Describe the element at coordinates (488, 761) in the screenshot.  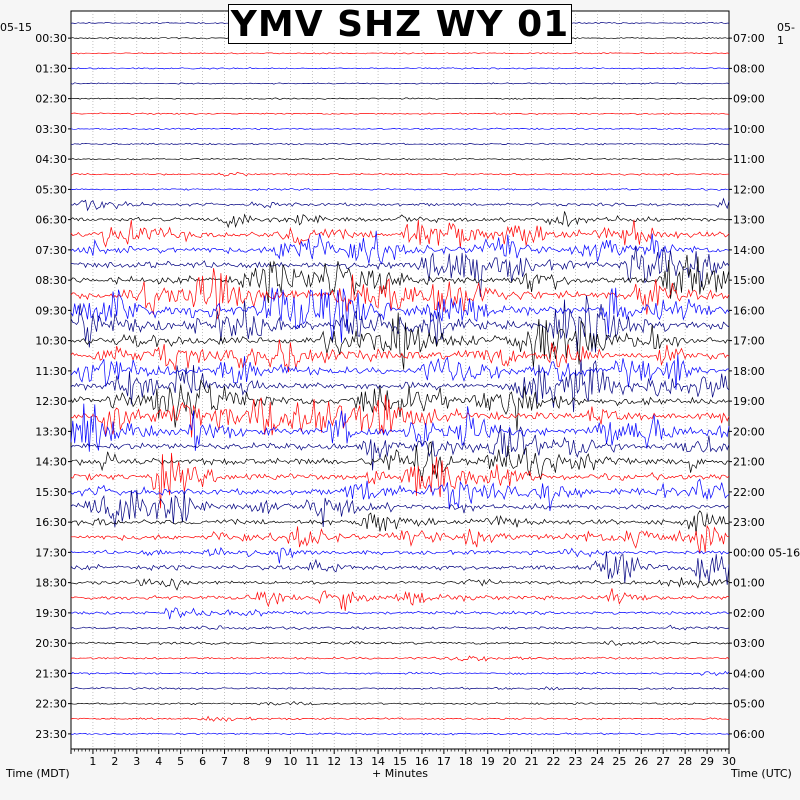
I see `x-tick-label: 19` at that location.